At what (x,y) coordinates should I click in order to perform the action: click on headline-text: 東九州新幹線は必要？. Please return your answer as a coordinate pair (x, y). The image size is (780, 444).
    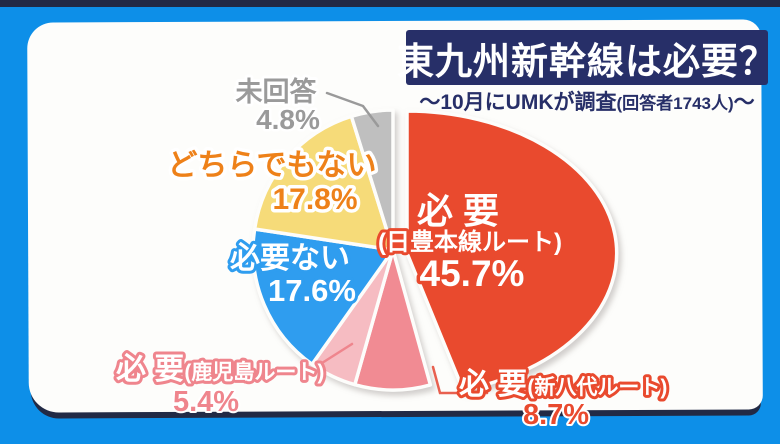
    Looking at the image, I should click on (587, 61).